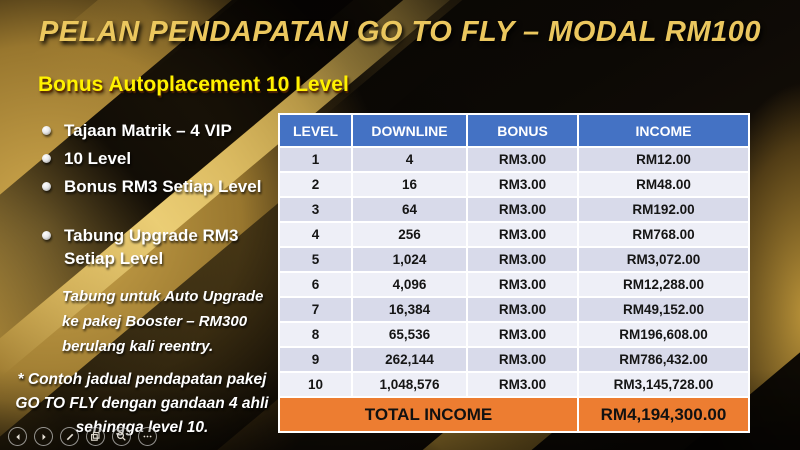 Image resolution: width=800 pixels, height=450 pixels. What do you see at coordinates (315, 209) in the screenshot?
I see `cell-level: 3` at bounding box center [315, 209].